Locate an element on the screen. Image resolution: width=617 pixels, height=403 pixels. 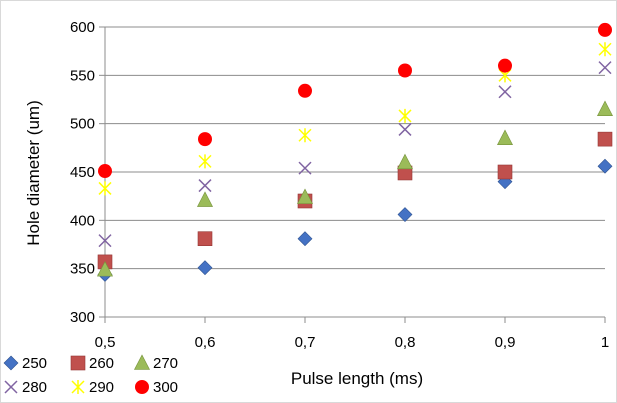
legend-label: 260 is located at coordinates (101, 363).